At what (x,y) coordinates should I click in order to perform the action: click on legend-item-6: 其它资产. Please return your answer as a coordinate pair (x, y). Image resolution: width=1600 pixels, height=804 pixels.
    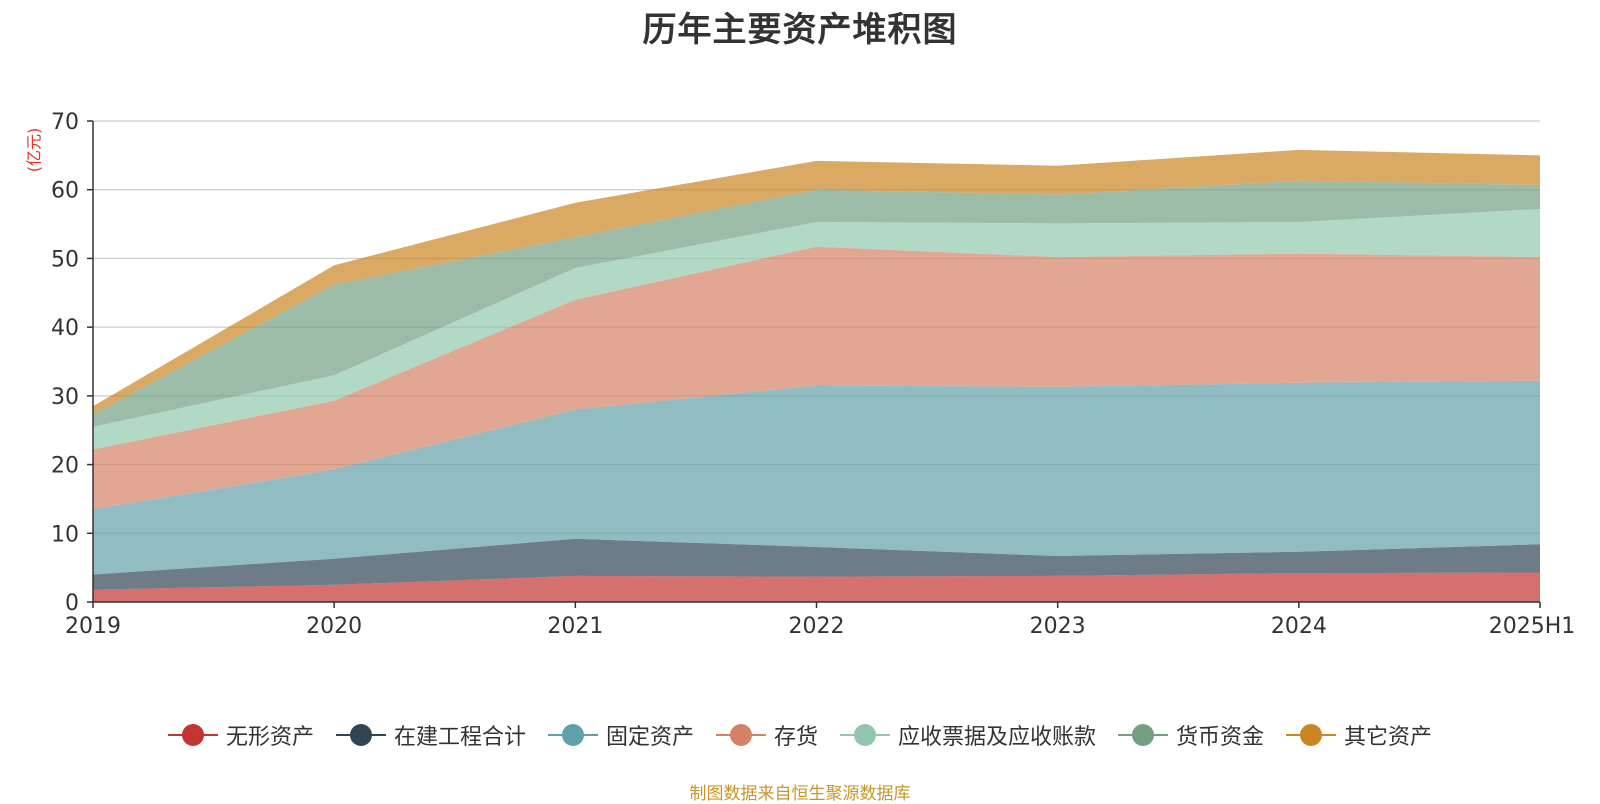
    Looking at the image, I should click on (1359, 735).